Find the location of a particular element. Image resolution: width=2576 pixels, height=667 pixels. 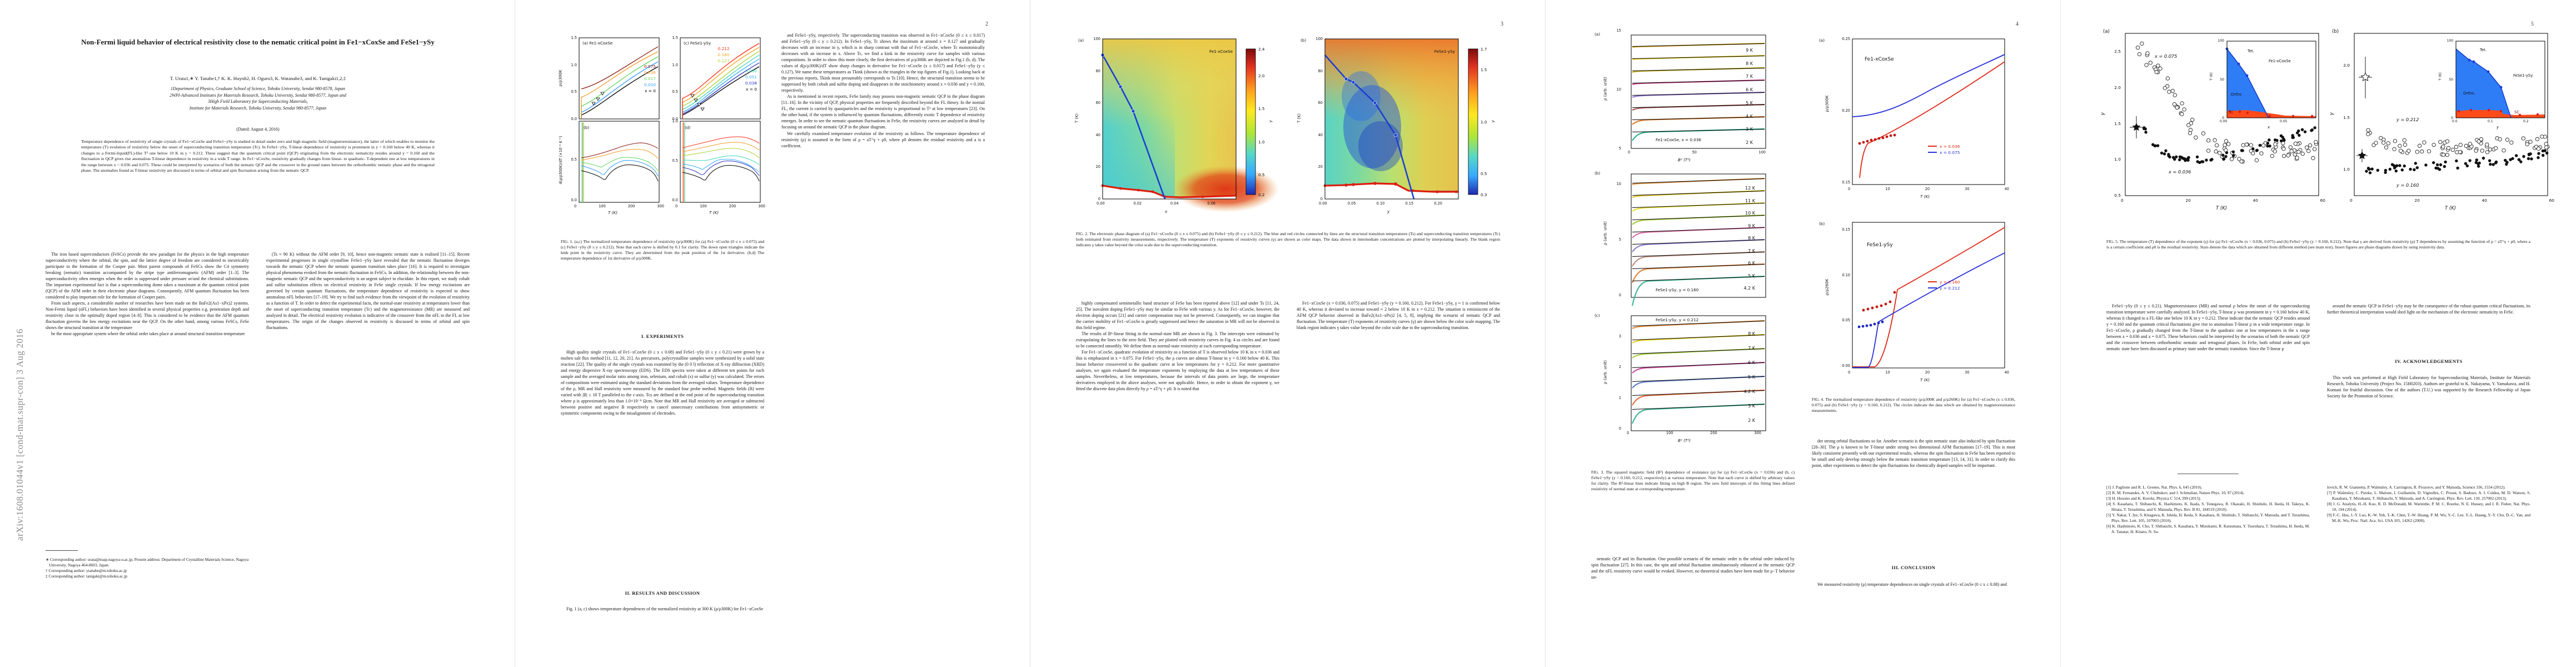

tick-label: 0.10 is located at coordinates (1380, 203).